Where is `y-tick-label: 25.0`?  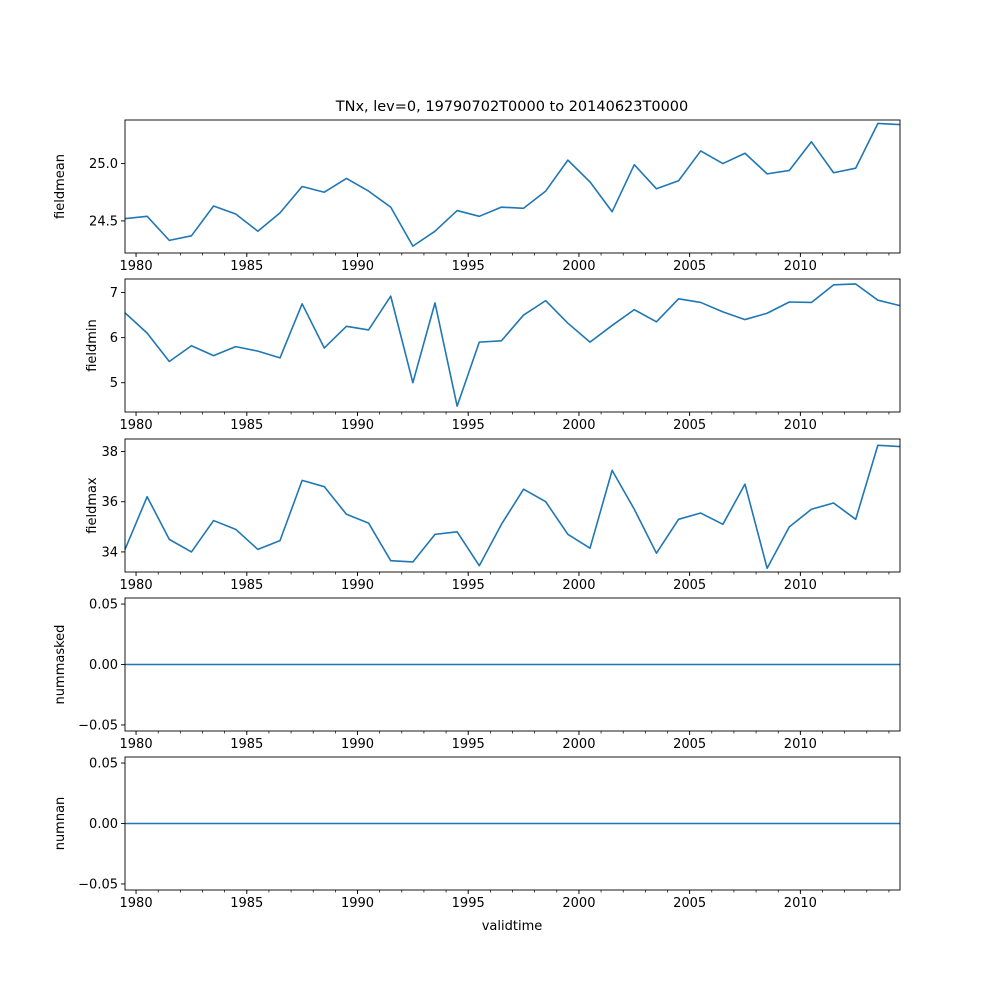
y-tick-label: 25.0 is located at coordinates (103, 164).